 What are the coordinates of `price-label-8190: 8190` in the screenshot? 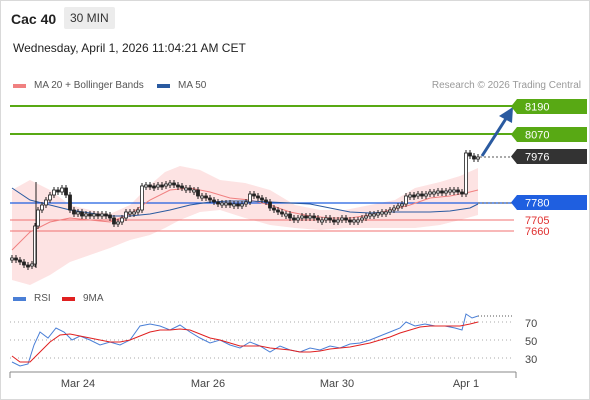 It's located at (549, 106).